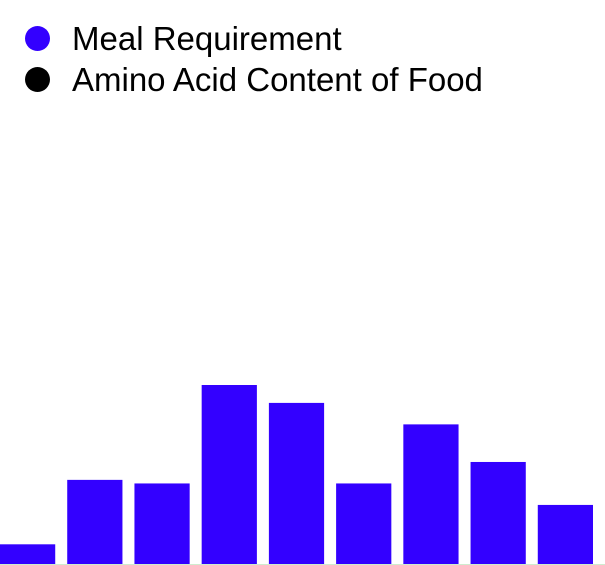 This screenshot has height=565, width=605. What do you see at coordinates (207, 38) in the screenshot?
I see `legend-label-meal-requirement: Meal Requirement` at bounding box center [207, 38].